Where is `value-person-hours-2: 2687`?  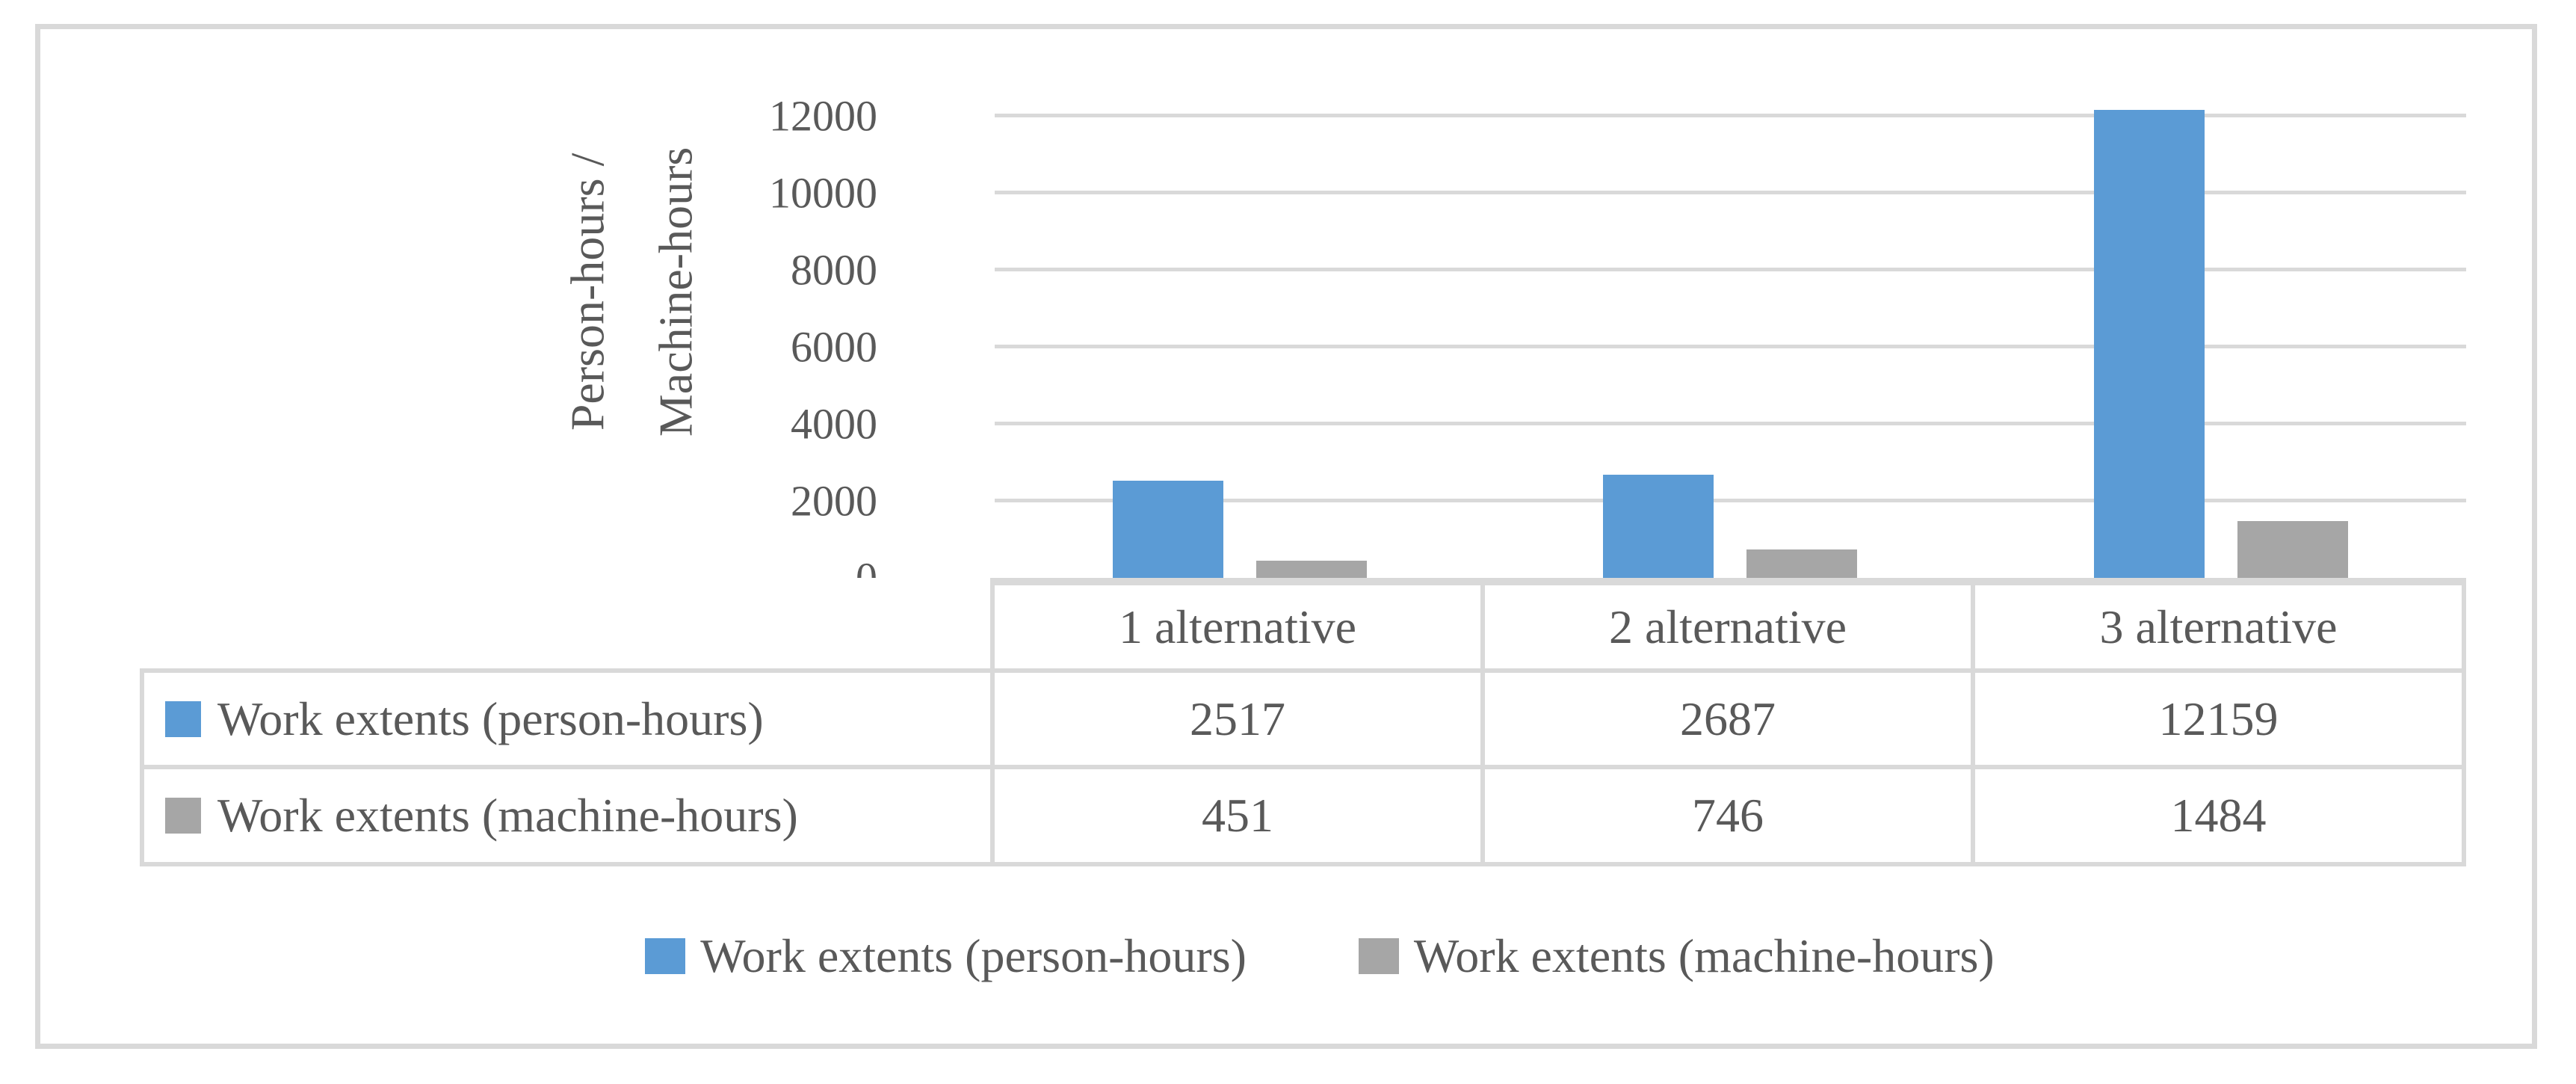 value-person-hours-2: 2687 is located at coordinates (1730, 721).